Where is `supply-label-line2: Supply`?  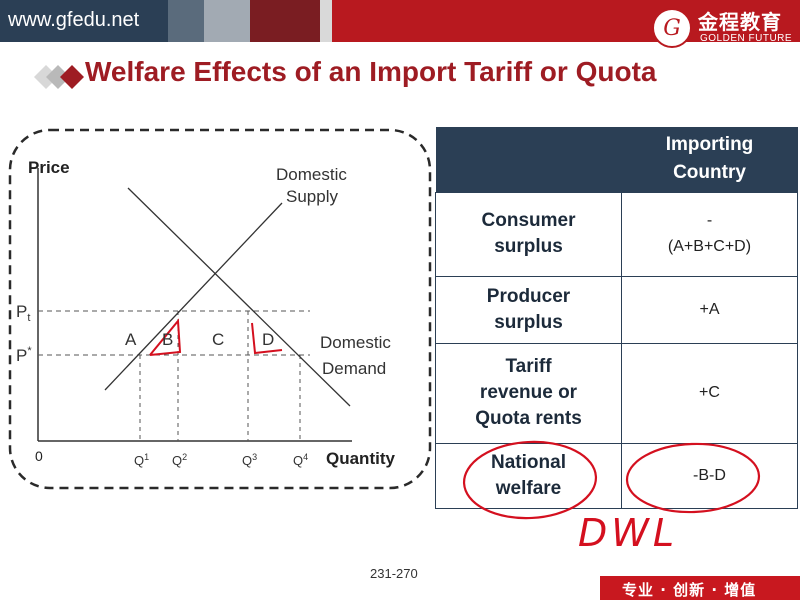
supply-label-line2: Supply is located at coordinates (312, 196).